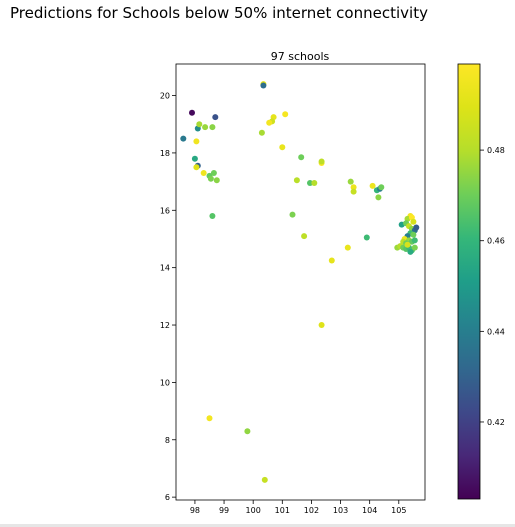 The height and width of the screenshot is (527, 515). I want to click on colorbar-tick-label: 0.48, so click(496, 150).